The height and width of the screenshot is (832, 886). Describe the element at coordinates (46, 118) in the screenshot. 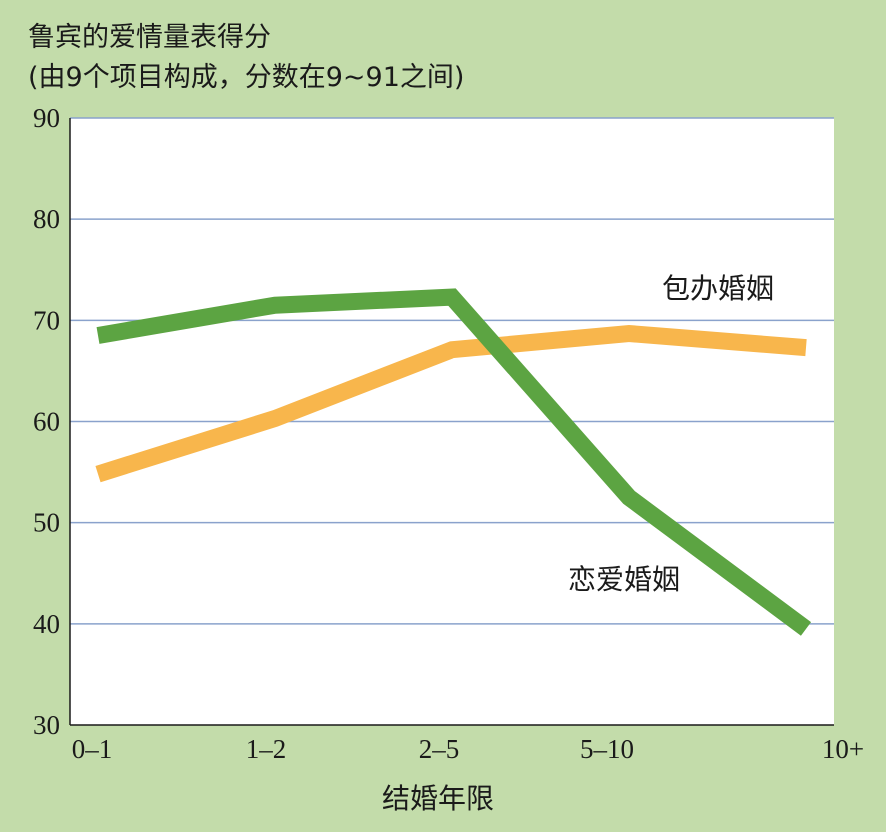

I see `y-tick-label: 90` at that location.